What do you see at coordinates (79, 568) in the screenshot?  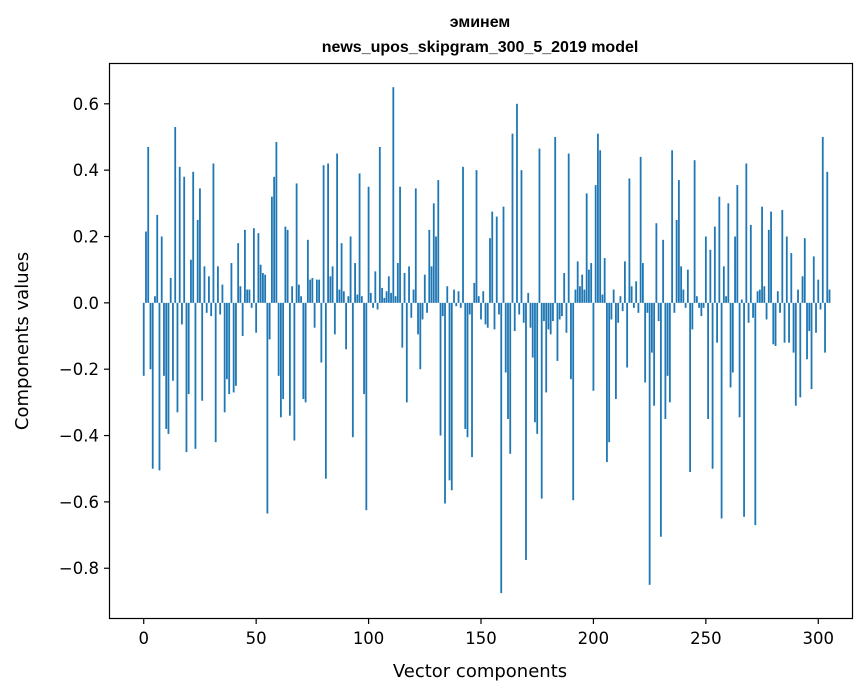 I see `y-tick-label: −0.8` at bounding box center [79, 568].